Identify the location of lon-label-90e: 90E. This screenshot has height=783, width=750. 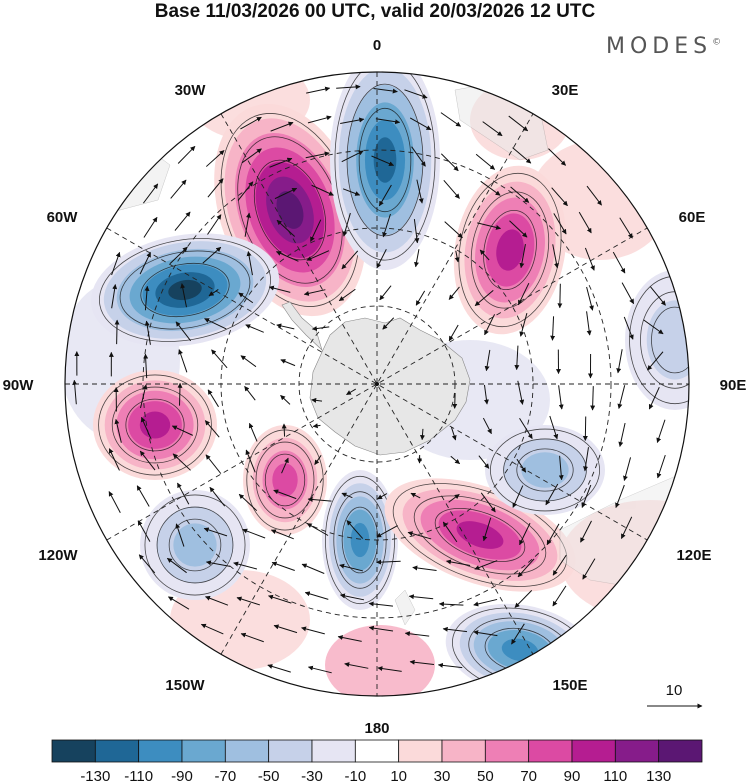
(733, 385).